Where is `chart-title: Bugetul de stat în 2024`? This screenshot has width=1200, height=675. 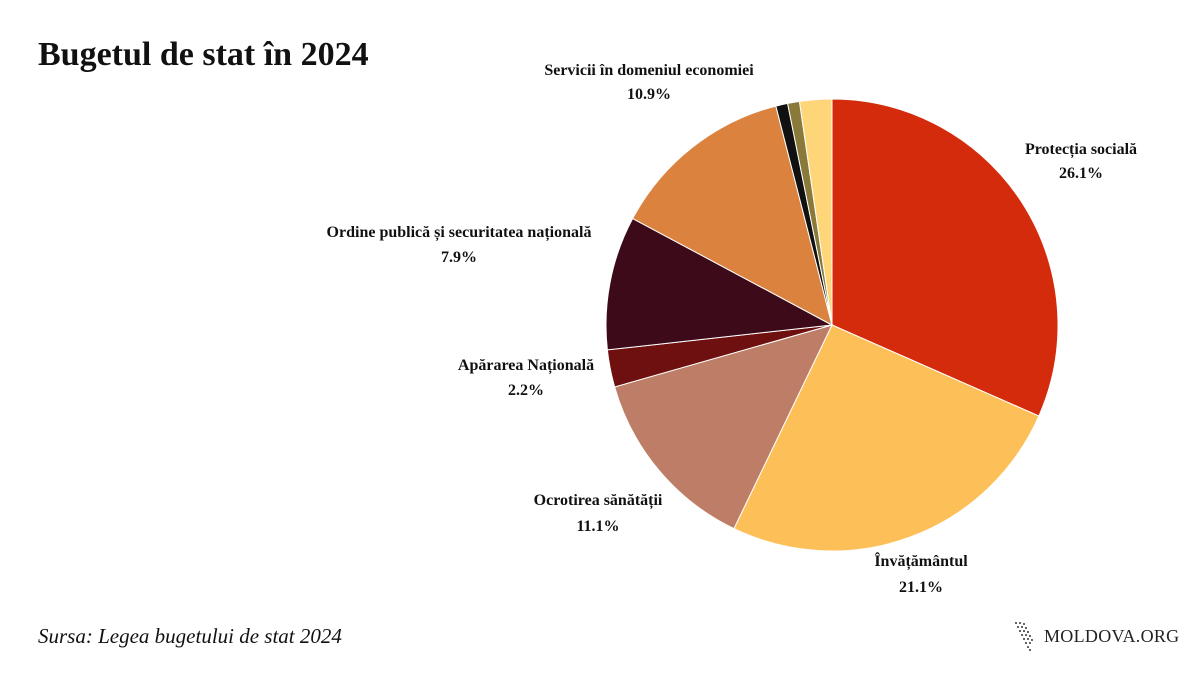
chart-title: Bugetul de stat în 2024 is located at coordinates (203, 54).